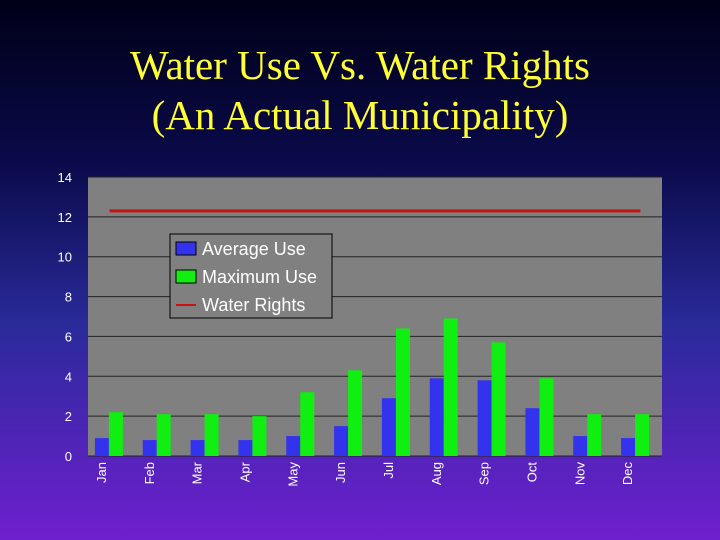 The width and height of the screenshot is (720, 540). Describe the element at coordinates (364, 473) in the screenshot. I see `x-axis-ticks: Jan Feb Mar Apr May Jun Jul Aug Sep Oct Nov Dec` at that location.